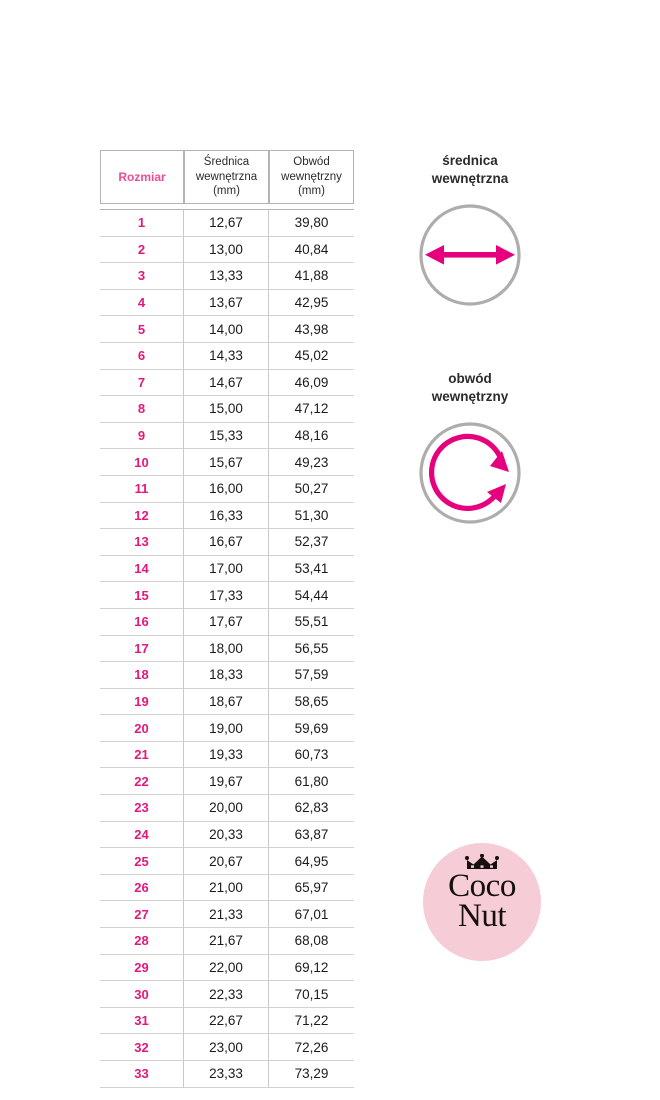 The image size is (660, 1100). What do you see at coordinates (142, 176) in the screenshot?
I see `column-header-size-label: Rozmiar` at bounding box center [142, 176].